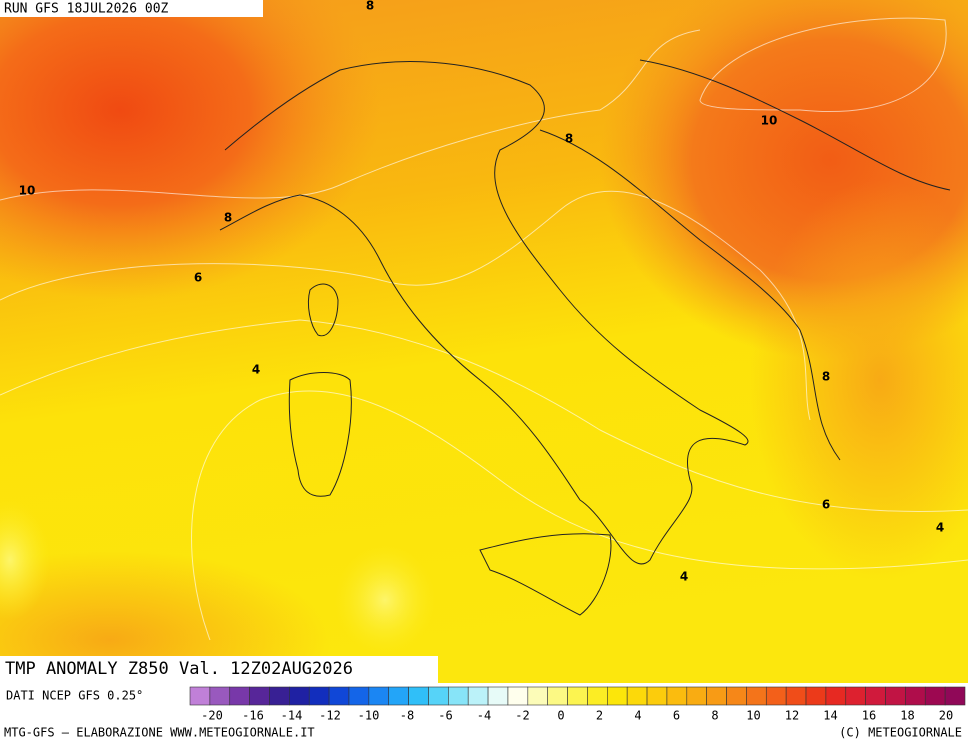 This screenshot has height=745, width=968. Describe the element at coordinates (484, 716) in the screenshot. I see `colorbar-tick-label: -4` at that location.